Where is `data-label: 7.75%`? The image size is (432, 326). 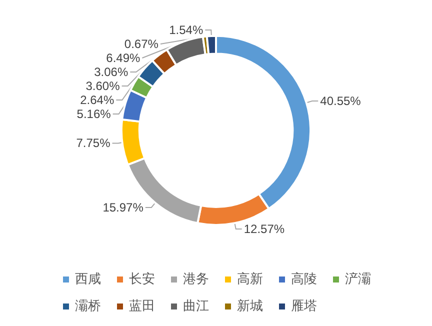
data-label: 7.75% is located at coordinates (93, 143).